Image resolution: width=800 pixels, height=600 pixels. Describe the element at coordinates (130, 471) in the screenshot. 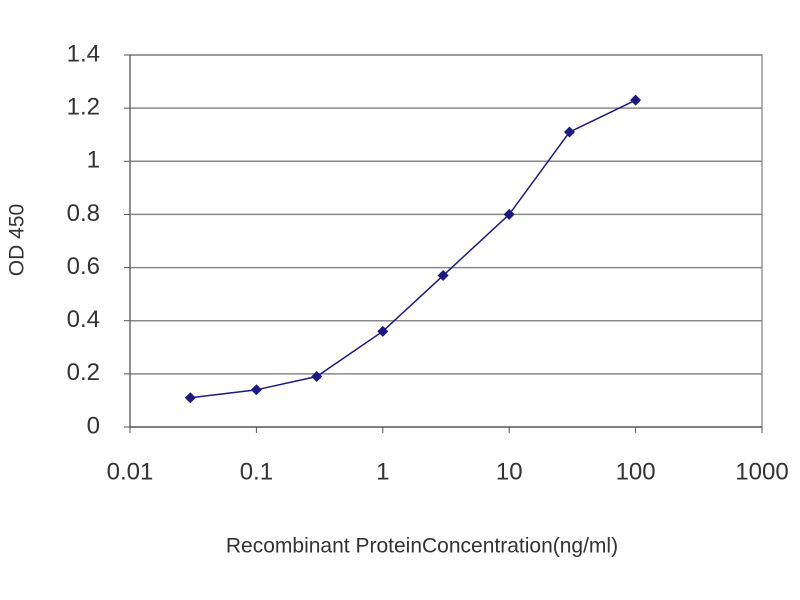

I see `x-tick-label: 0.01` at that location.